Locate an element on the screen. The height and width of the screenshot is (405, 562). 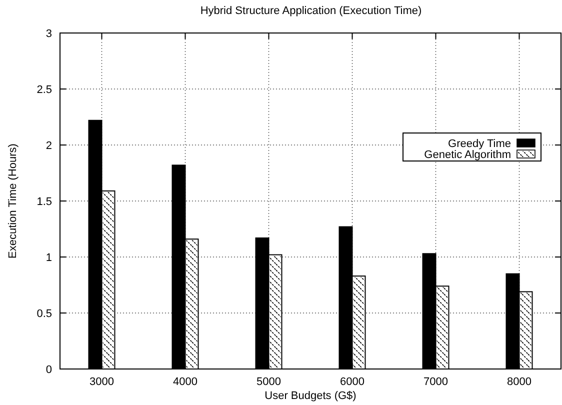
x-tick-label: 3000 is located at coordinates (102, 382).